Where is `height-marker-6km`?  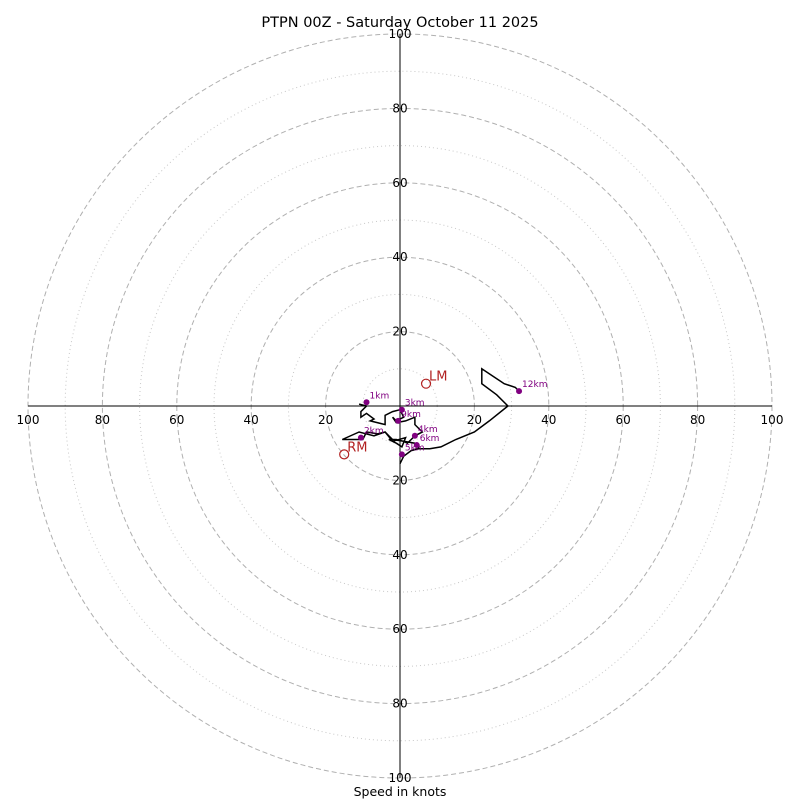
height-marker-6km is located at coordinates (416, 445).